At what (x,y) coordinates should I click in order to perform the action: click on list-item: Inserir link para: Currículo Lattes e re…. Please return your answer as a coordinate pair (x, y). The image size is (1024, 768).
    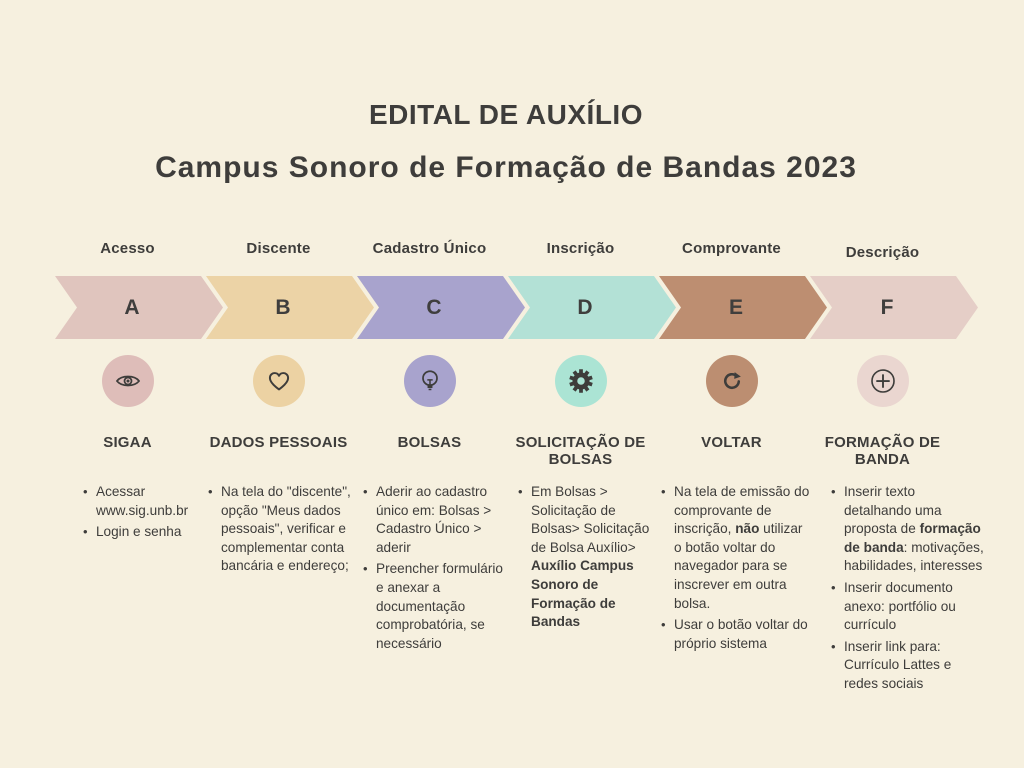
    Looking at the image, I should click on (907, 666).